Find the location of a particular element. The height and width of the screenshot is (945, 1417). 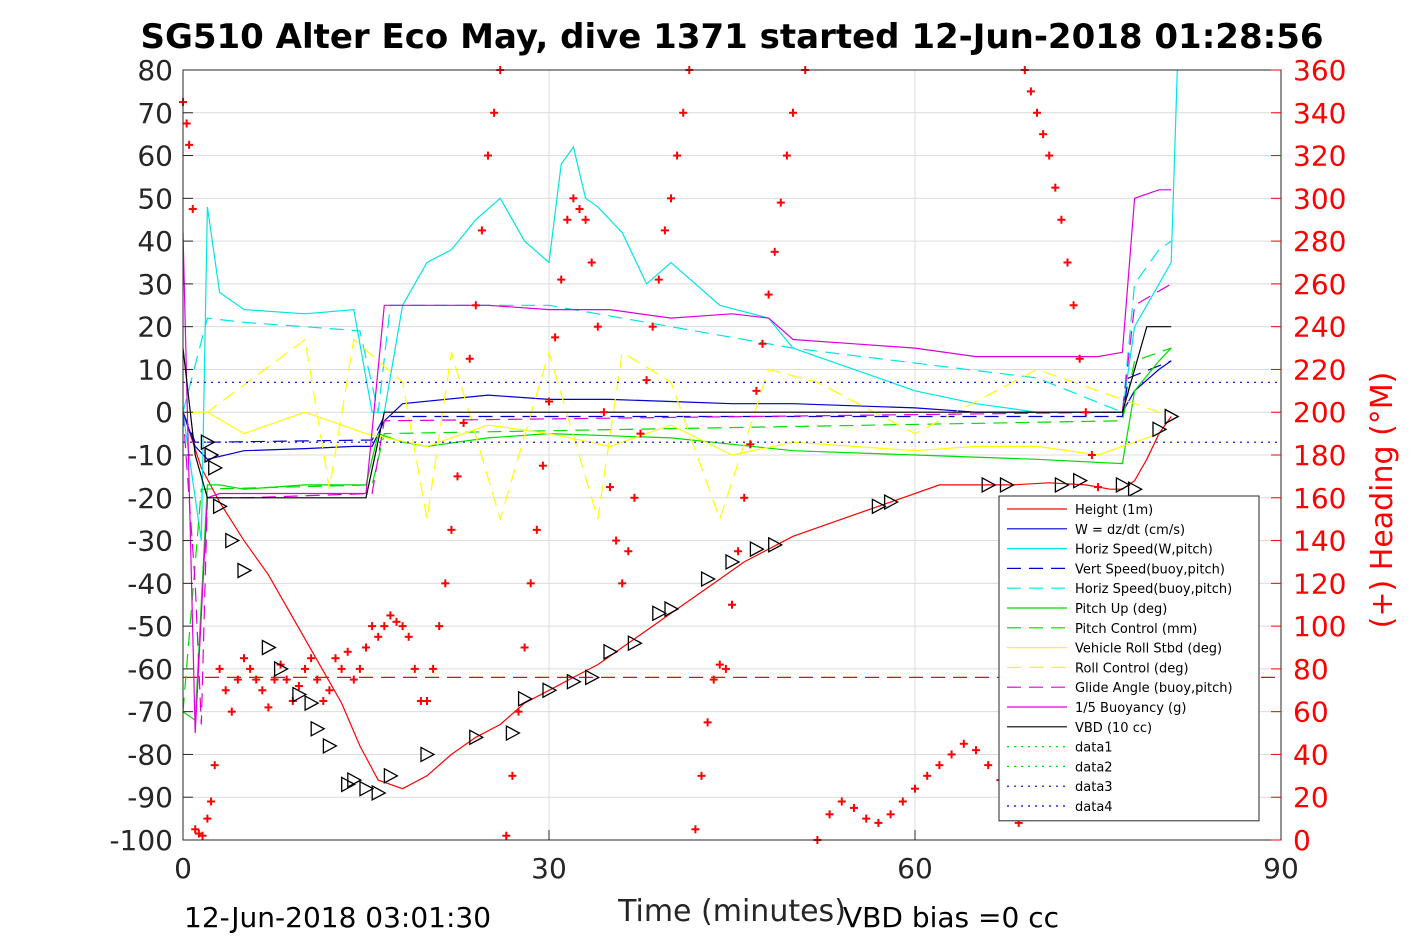

y-right-tick-label-4: 280 is located at coordinates (1319, 241).